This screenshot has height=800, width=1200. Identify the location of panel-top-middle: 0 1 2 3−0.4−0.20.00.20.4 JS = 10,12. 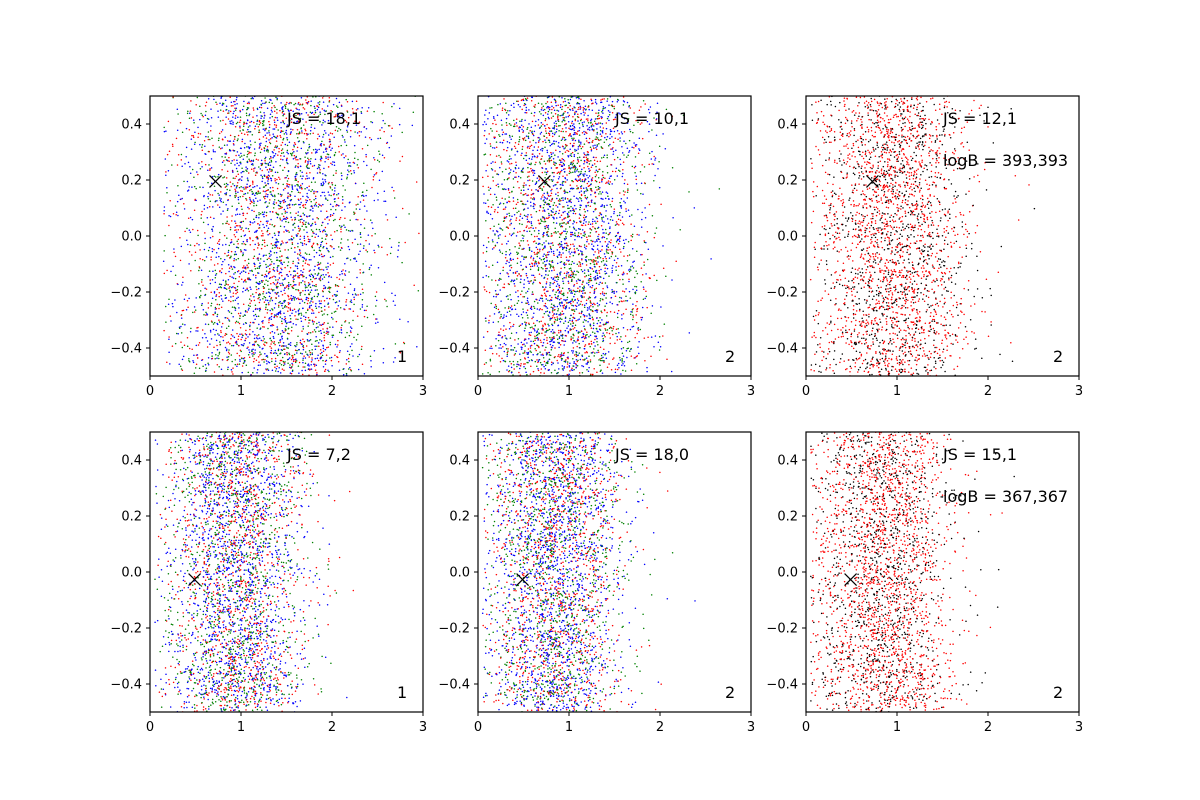
(596, 247).